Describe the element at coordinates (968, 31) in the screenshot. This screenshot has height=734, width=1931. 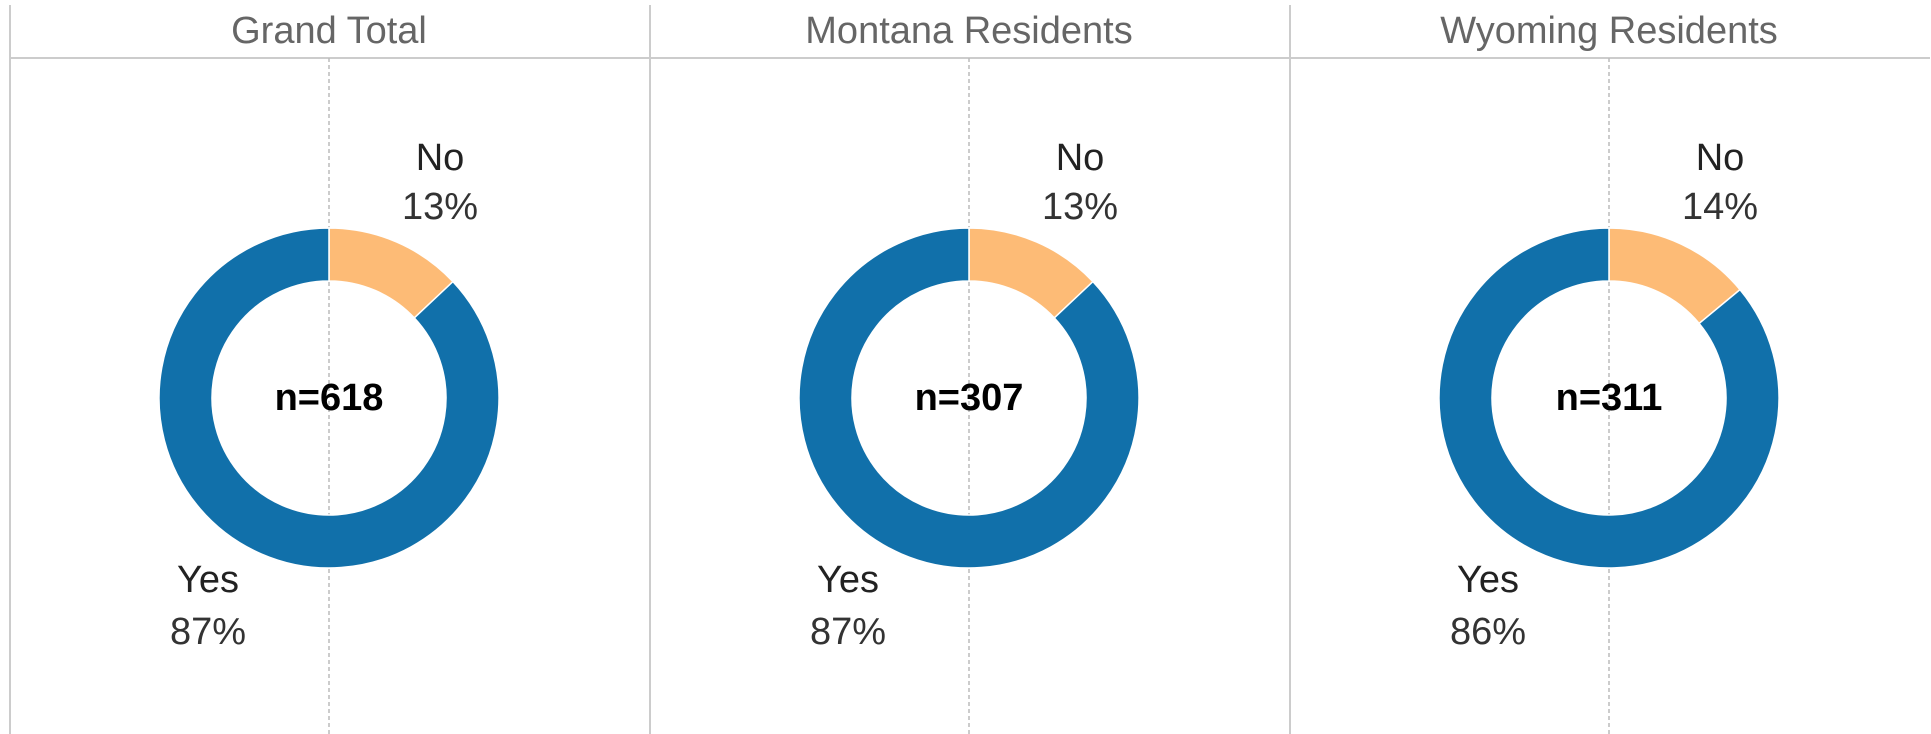
I see `panel-title: Montana Residents` at that location.